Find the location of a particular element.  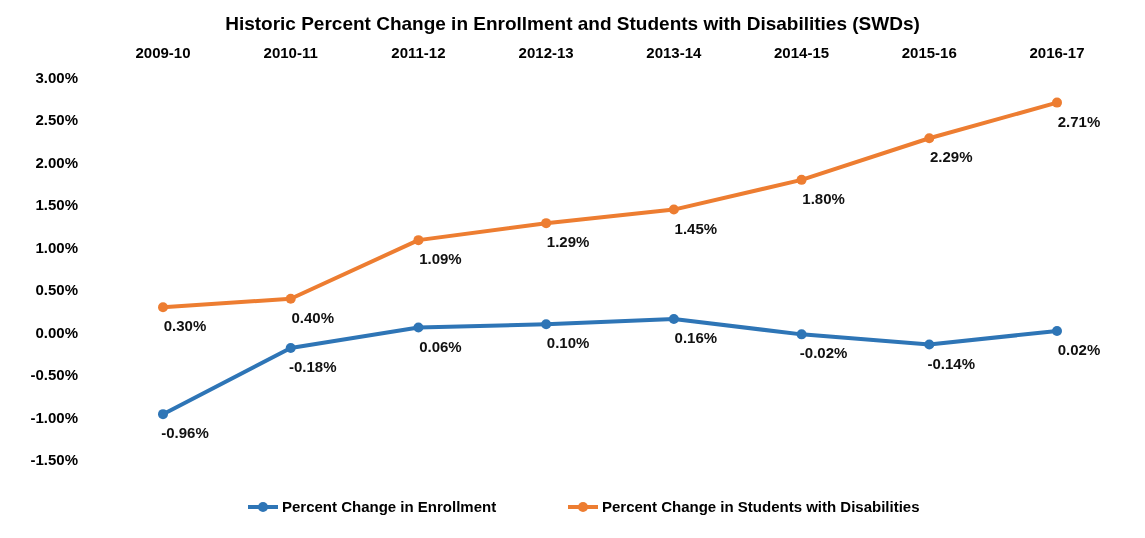

x-tick-label: 2015-16 is located at coordinates (929, 52).